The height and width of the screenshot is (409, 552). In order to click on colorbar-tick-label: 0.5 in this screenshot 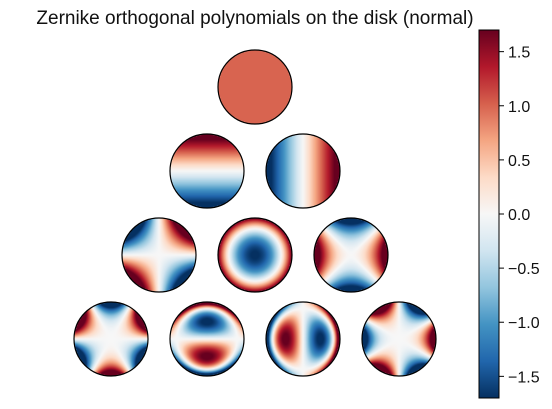, I will do `click(519, 161)`.